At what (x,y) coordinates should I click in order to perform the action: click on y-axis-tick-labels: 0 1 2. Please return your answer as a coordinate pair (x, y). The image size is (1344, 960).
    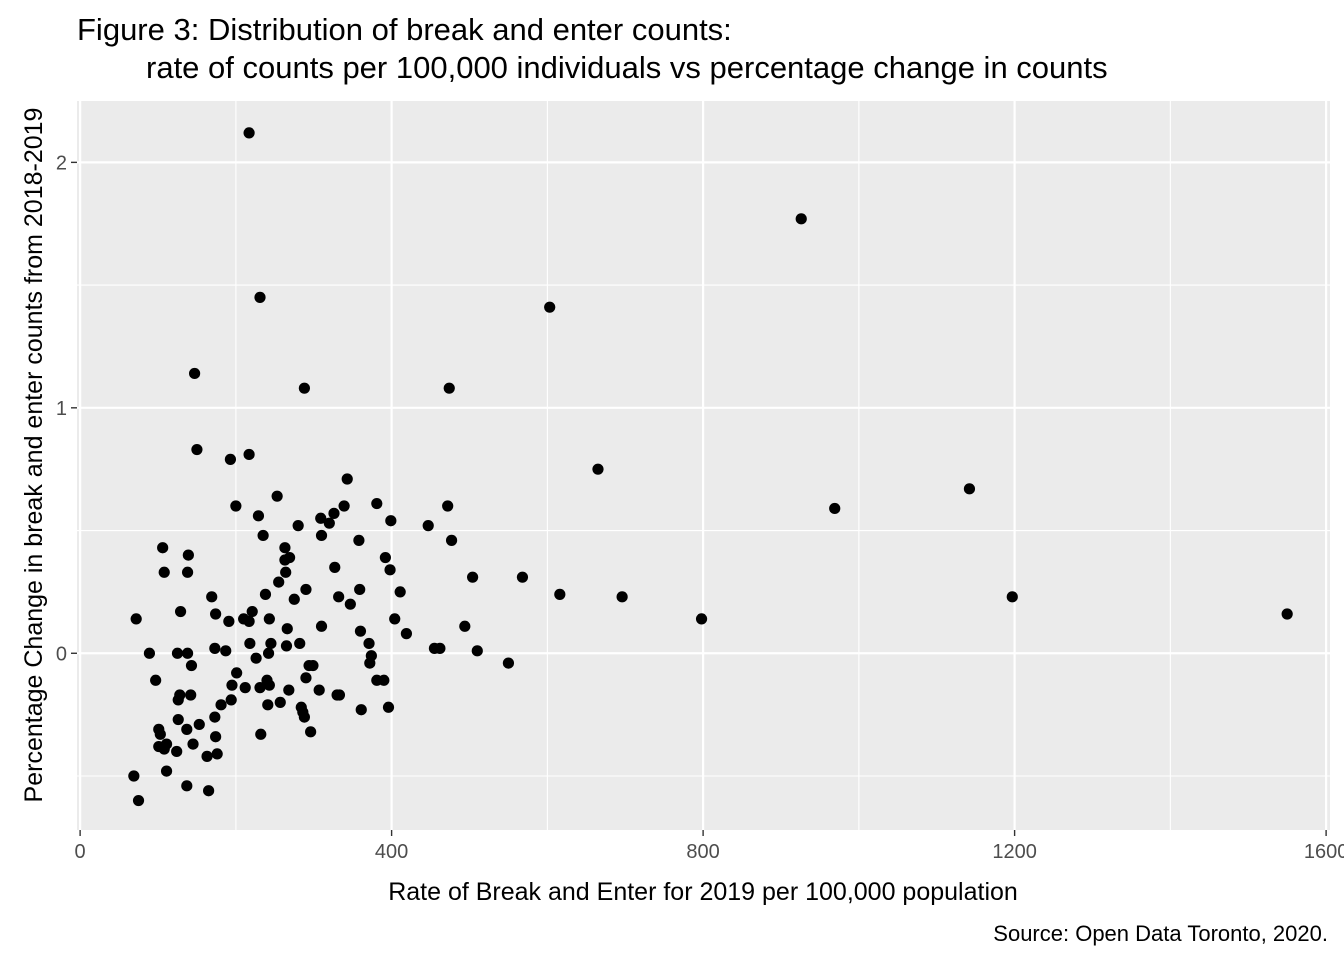
    Looking at the image, I should click on (61, 408).